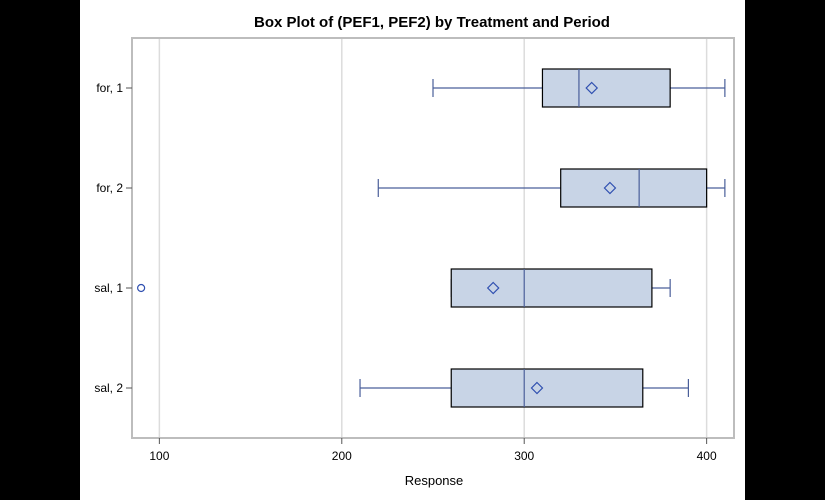  What do you see at coordinates (433, 450) in the screenshot?
I see `axis-layer: 100 200 300 400` at bounding box center [433, 450].